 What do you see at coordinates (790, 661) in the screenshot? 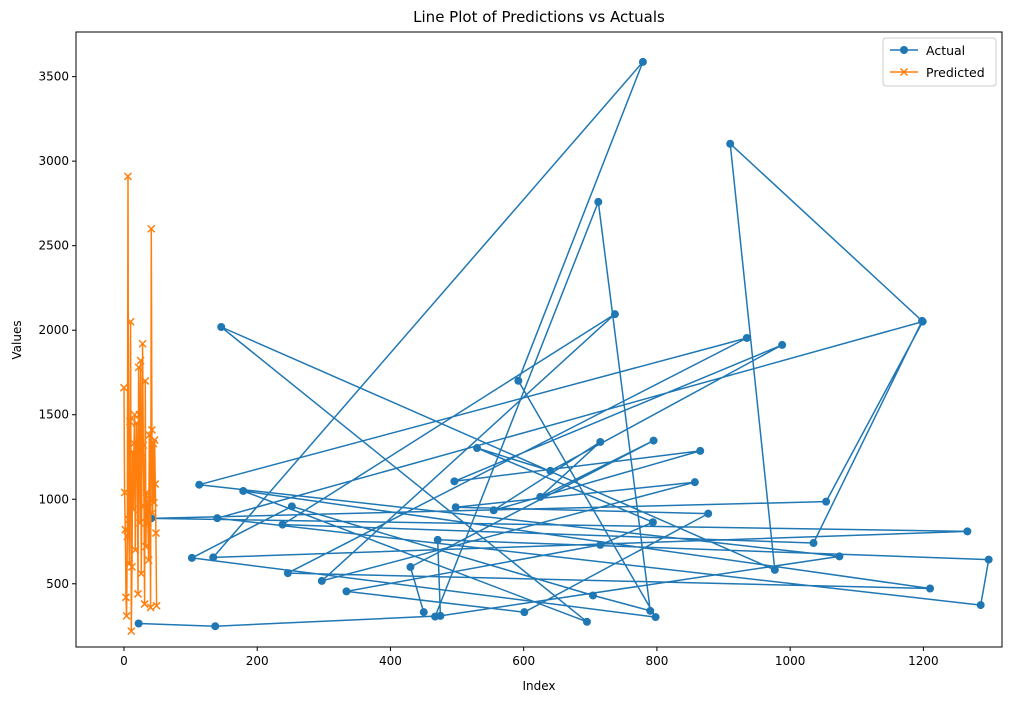
I see `x-tick-label: 1000` at bounding box center [790, 661].